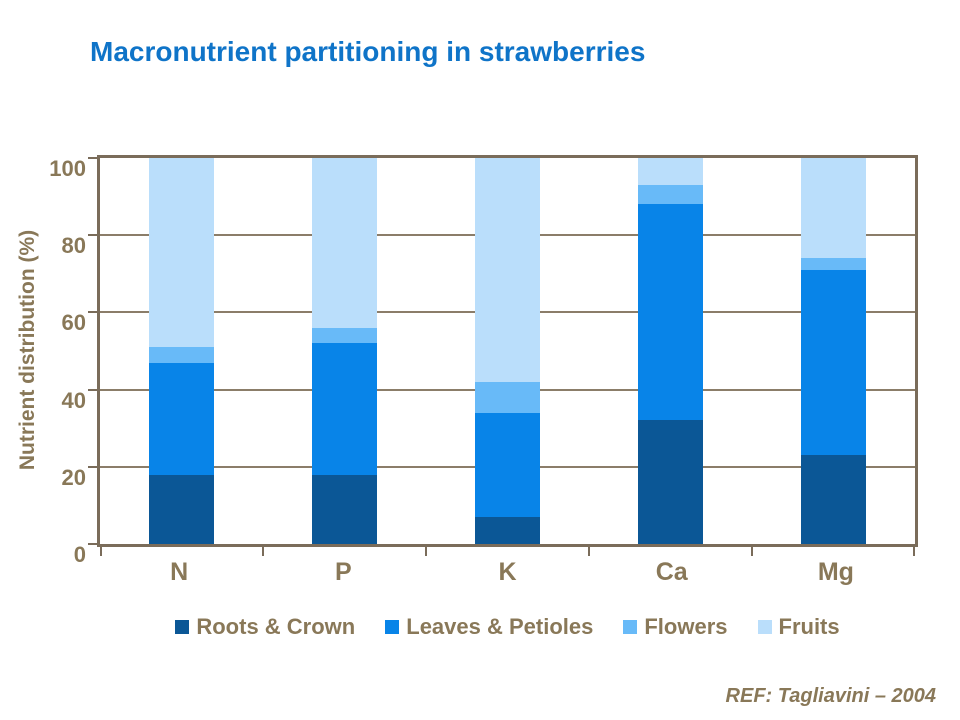 Image resolution: width=960 pixels, height=720 pixels. Describe the element at coordinates (686, 626) in the screenshot. I see `legend-label: Flowers` at that location.